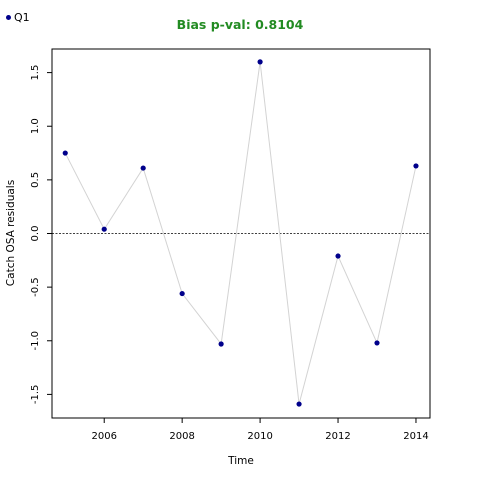 This screenshot has height=480, width=480. I want to click on y-tick-label: 0.0, so click(35, 234).